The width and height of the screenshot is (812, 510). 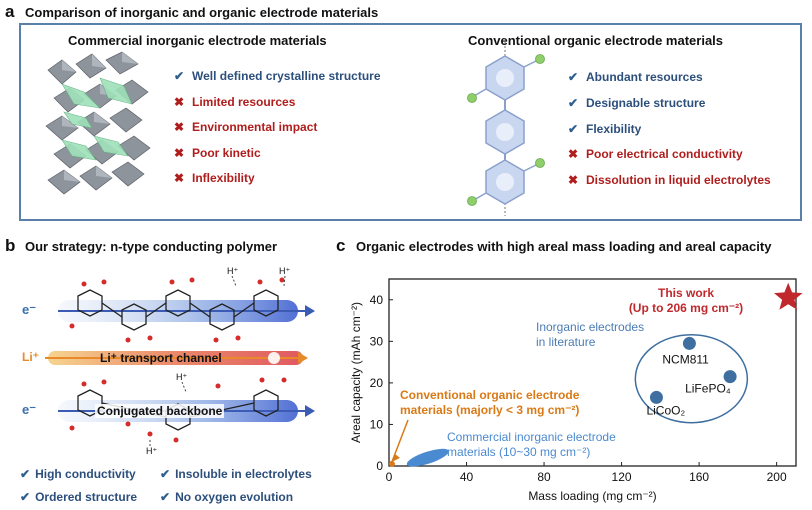 What do you see at coordinates (506, 127) in the screenshot?
I see `organic-molecule-illustration` at bounding box center [506, 127].